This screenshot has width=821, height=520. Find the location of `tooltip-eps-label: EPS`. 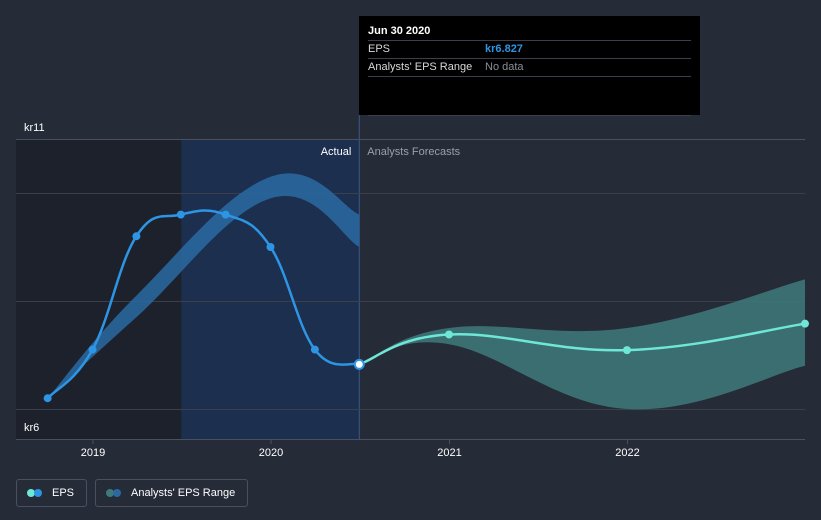

tooltip-eps-label: EPS is located at coordinates (379, 49).